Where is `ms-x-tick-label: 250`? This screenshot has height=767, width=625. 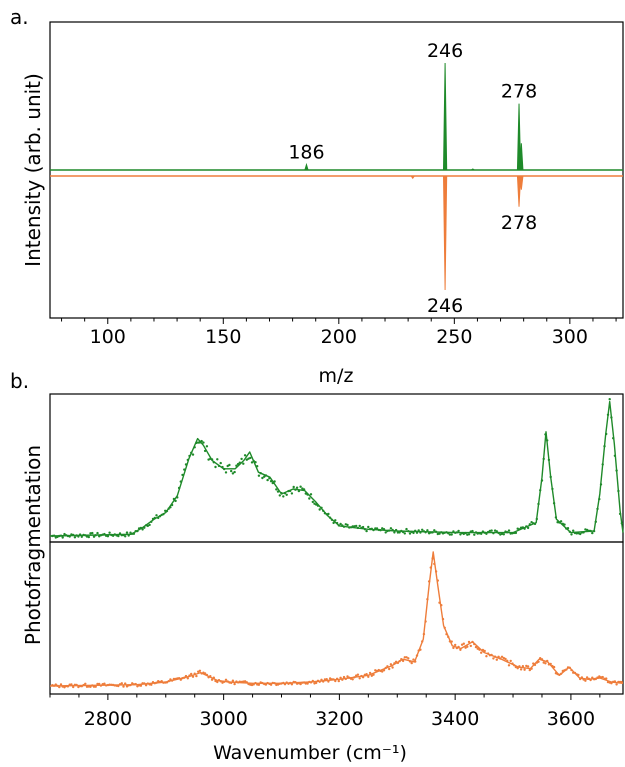
ms-x-tick-label: 250 is located at coordinates (454, 337).